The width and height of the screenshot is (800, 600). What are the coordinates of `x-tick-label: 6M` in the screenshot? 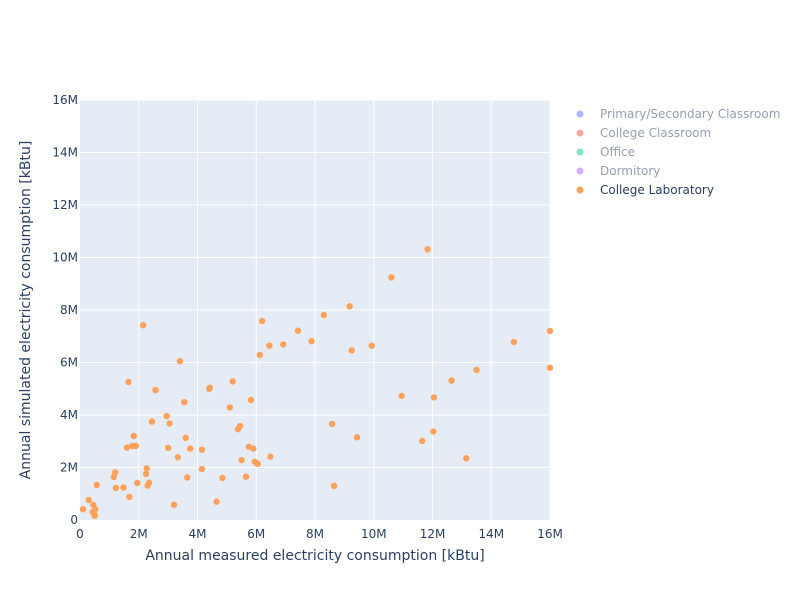 It's located at (256, 534).